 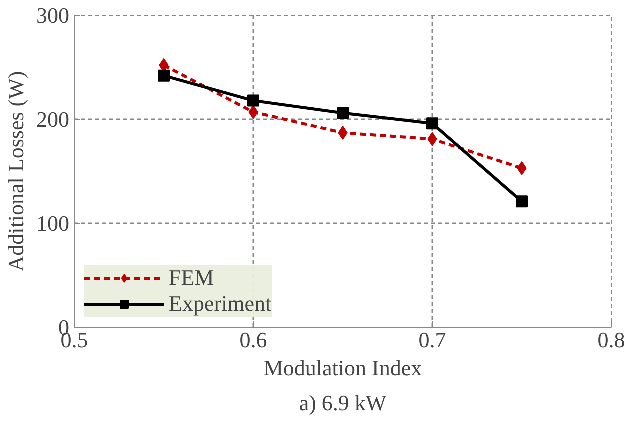 What do you see at coordinates (220, 304) in the screenshot?
I see `legend-label: Experiment` at bounding box center [220, 304].